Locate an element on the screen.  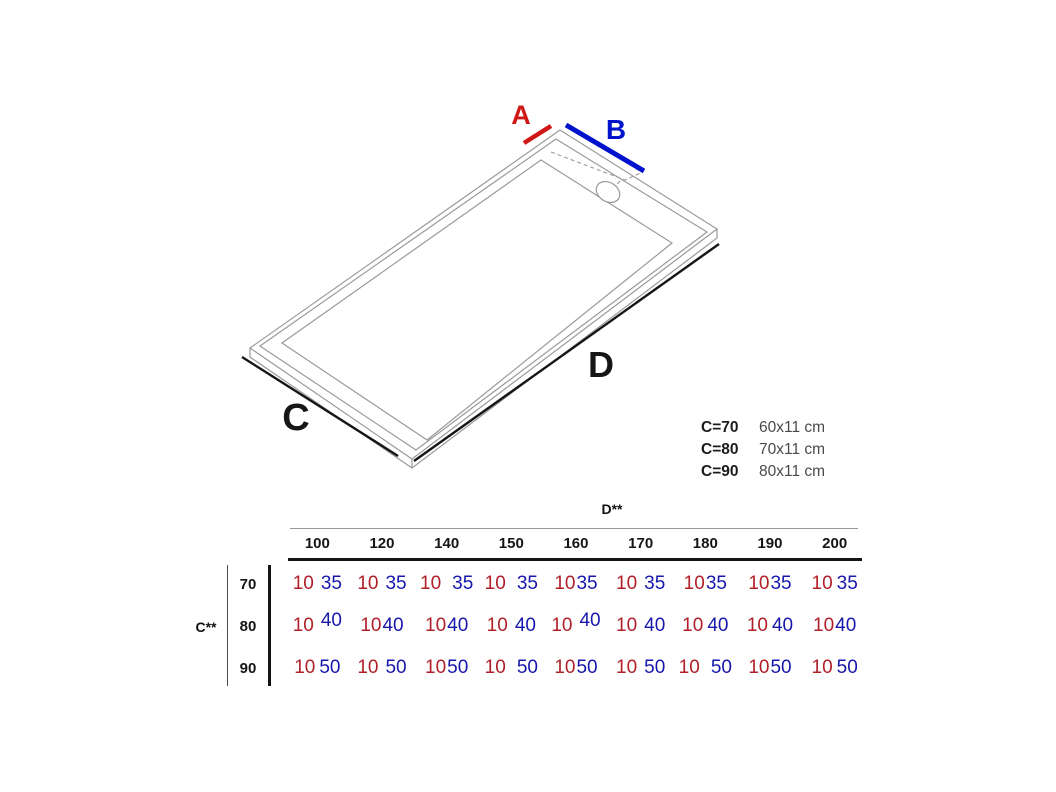
table-row: 10 50 10 50 10 50 10 50 10 50 10 50 10 50 10 50 10 50 is located at coordinates (576, 668).